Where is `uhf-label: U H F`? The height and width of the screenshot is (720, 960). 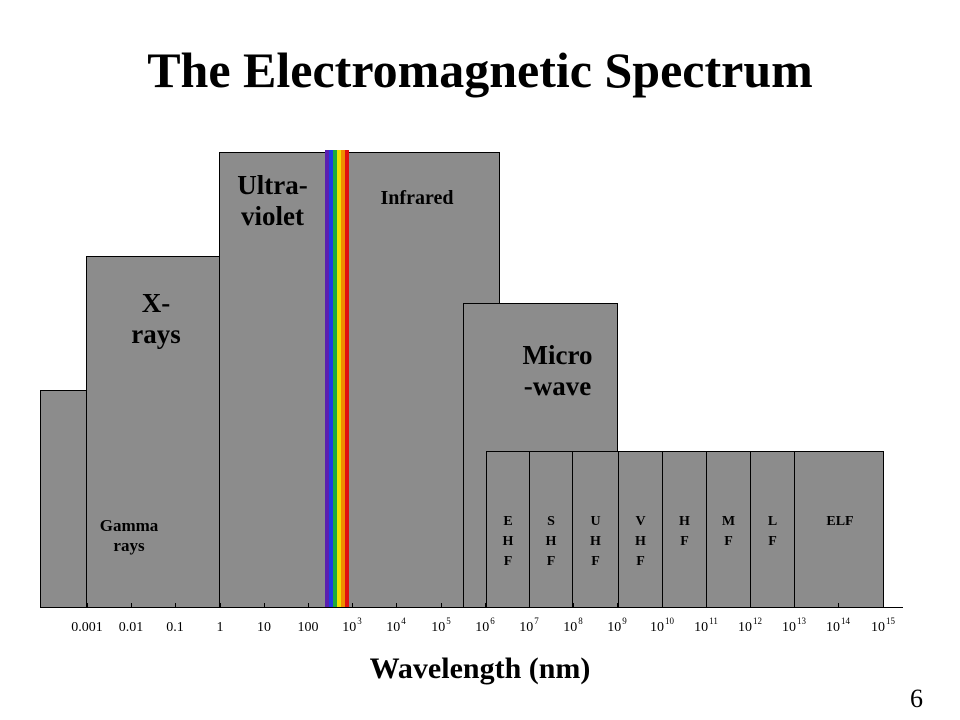 uhf-label: U H F is located at coordinates (595, 541).